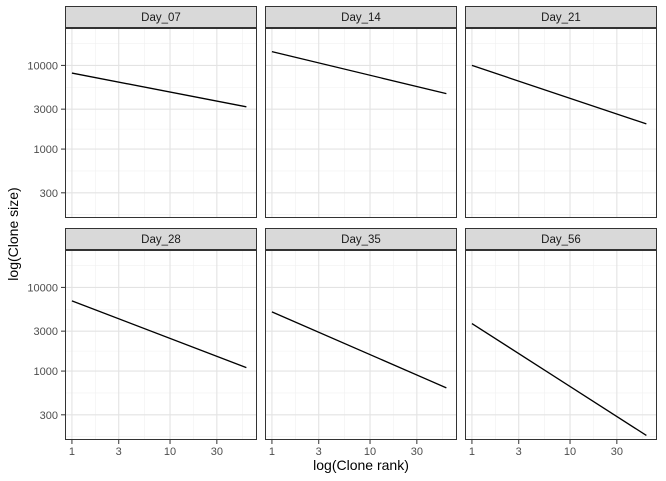  I want to click on facet-panel-day-28: Day_28, so click(161, 334).